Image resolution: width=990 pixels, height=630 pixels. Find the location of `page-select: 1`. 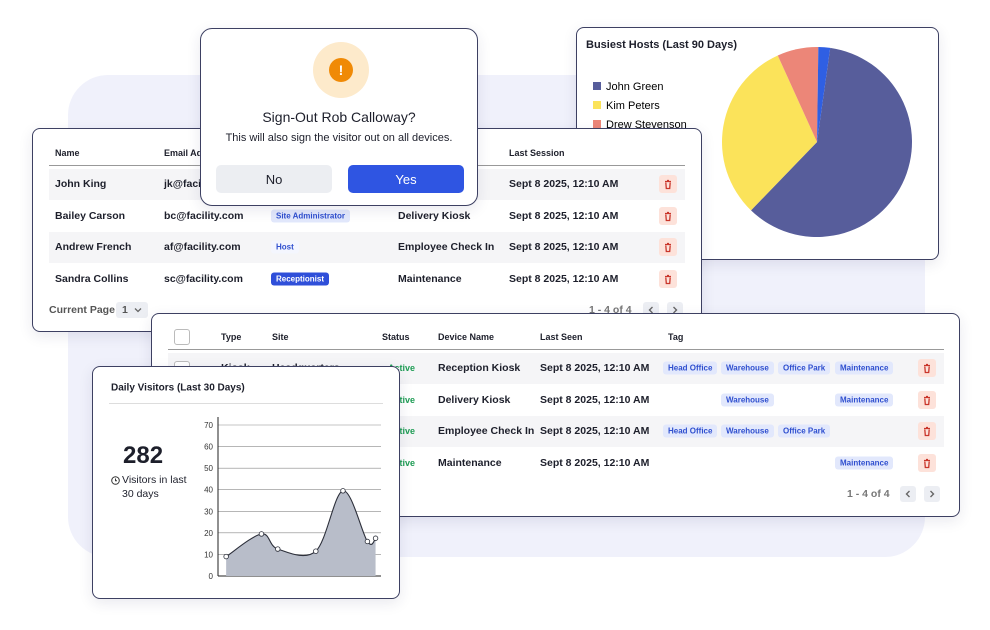

page-select: 1 is located at coordinates (132, 310).